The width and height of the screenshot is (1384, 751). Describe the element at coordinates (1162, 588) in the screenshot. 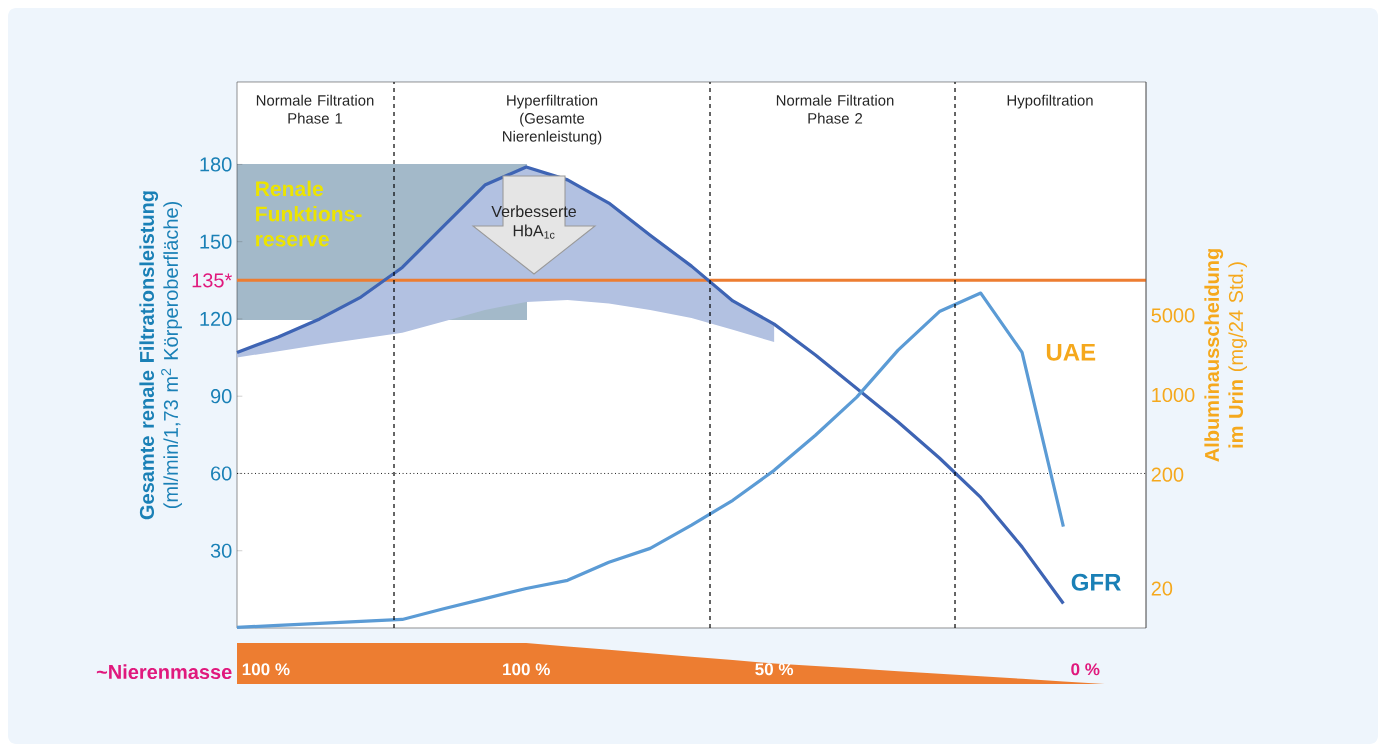

I see `y2-tick-label: 20` at that location.